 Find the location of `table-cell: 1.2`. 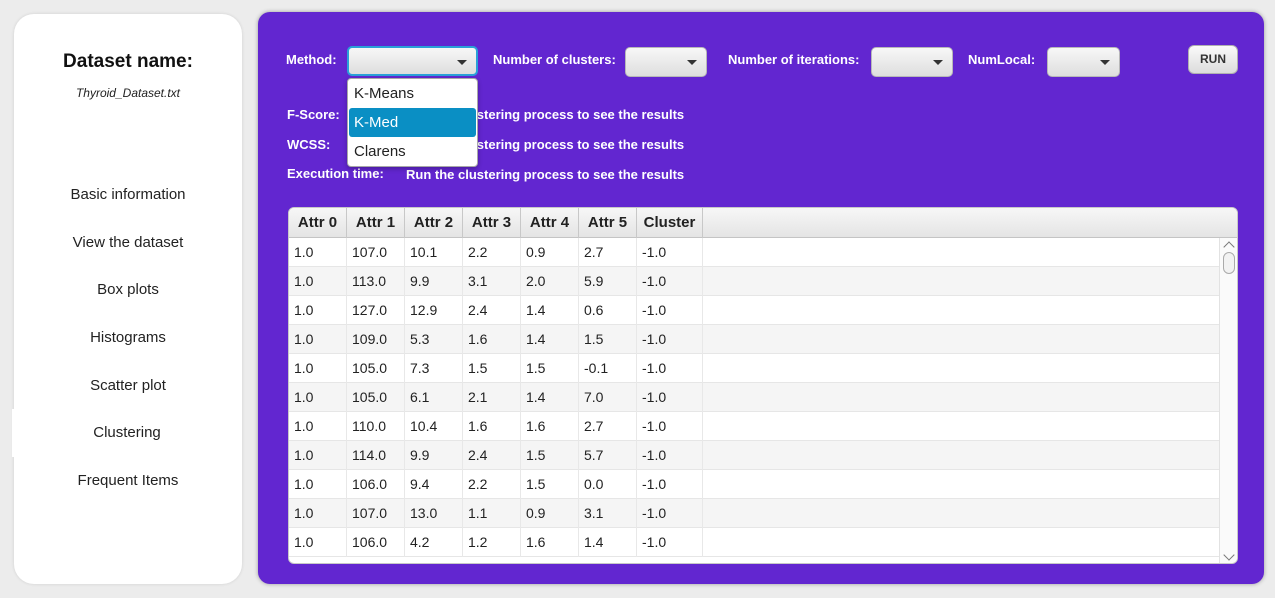

table-cell: 1.2 is located at coordinates (492, 542).